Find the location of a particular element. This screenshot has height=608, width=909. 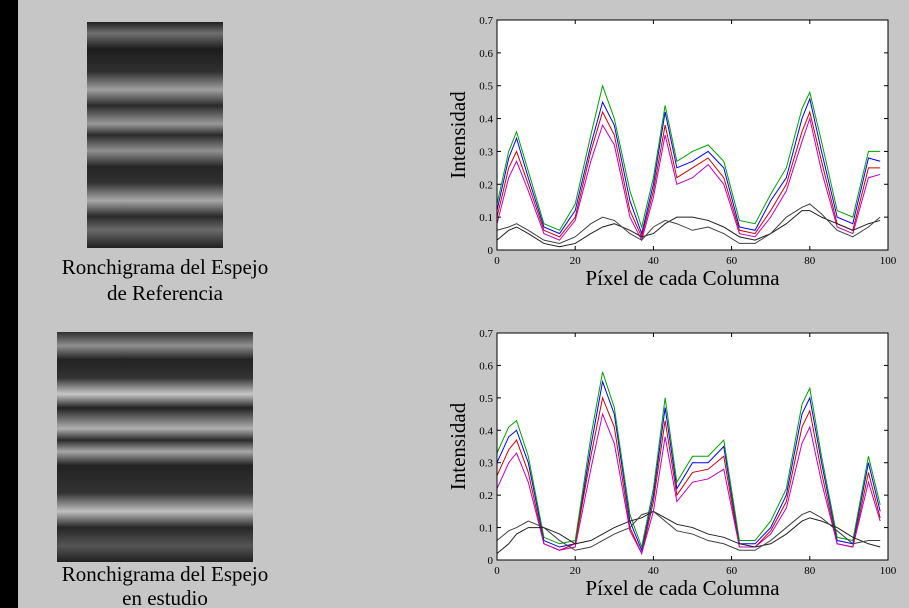

ronchigram-reference is located at coordinates (155, 135).